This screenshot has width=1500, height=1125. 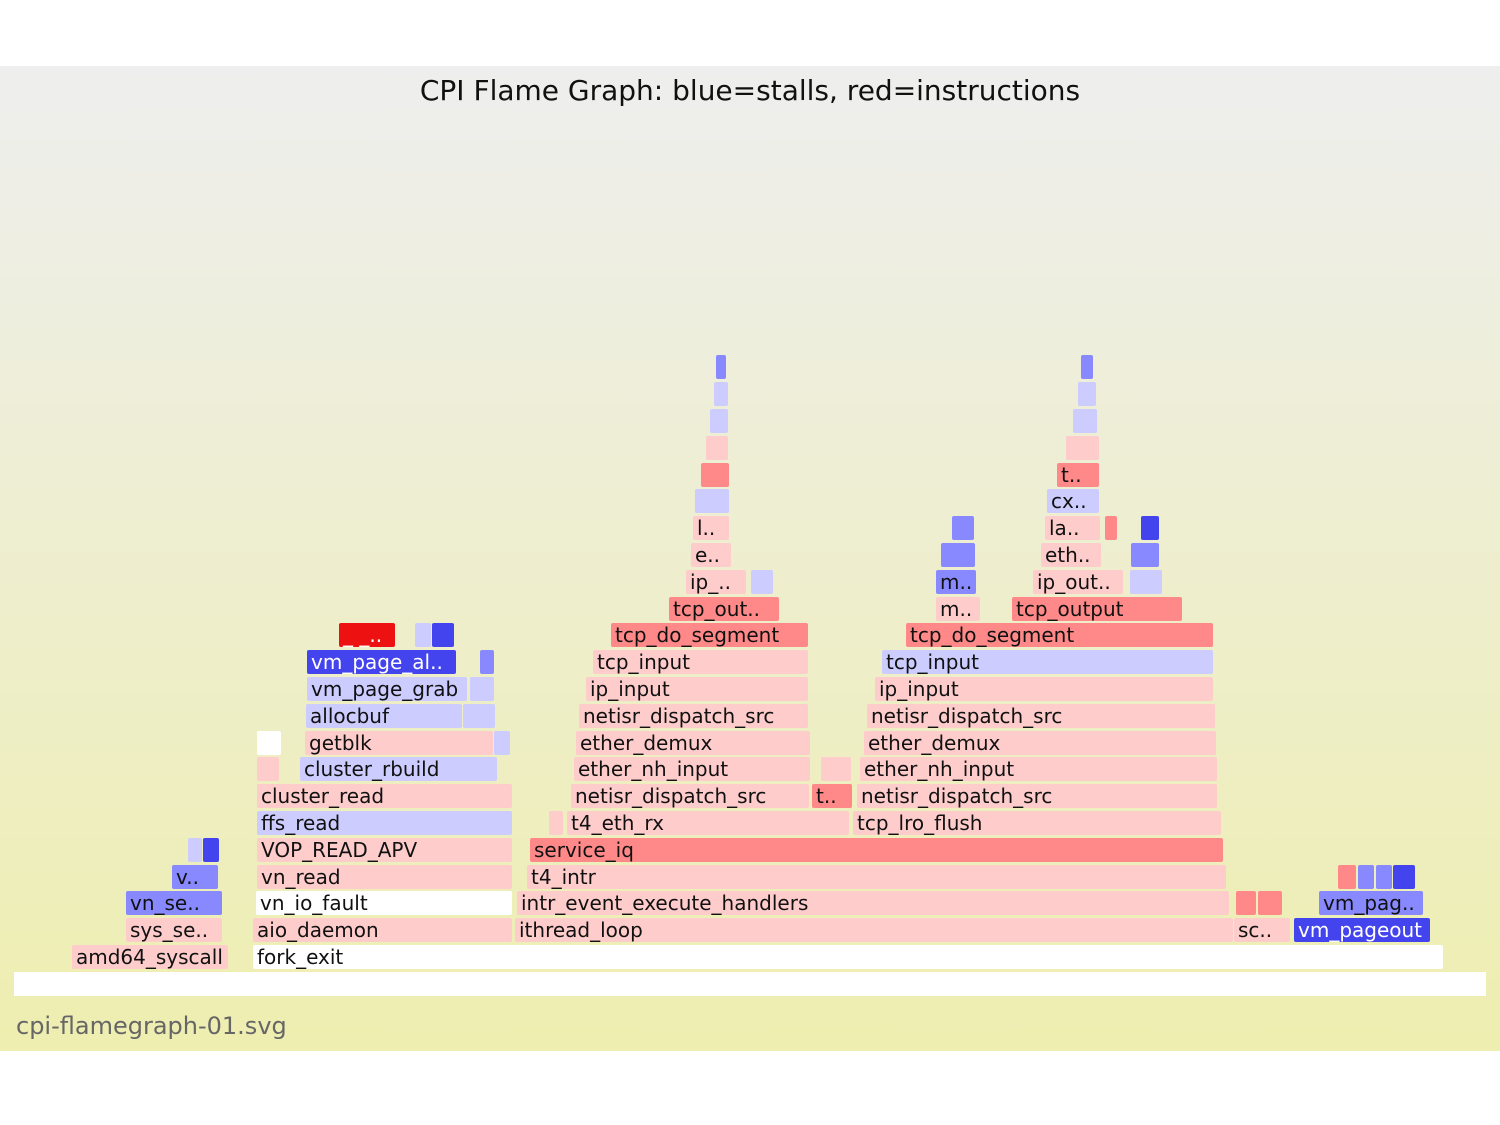 I want to click on flame-frame: amd64_syscall, so click(x=150, y=957).